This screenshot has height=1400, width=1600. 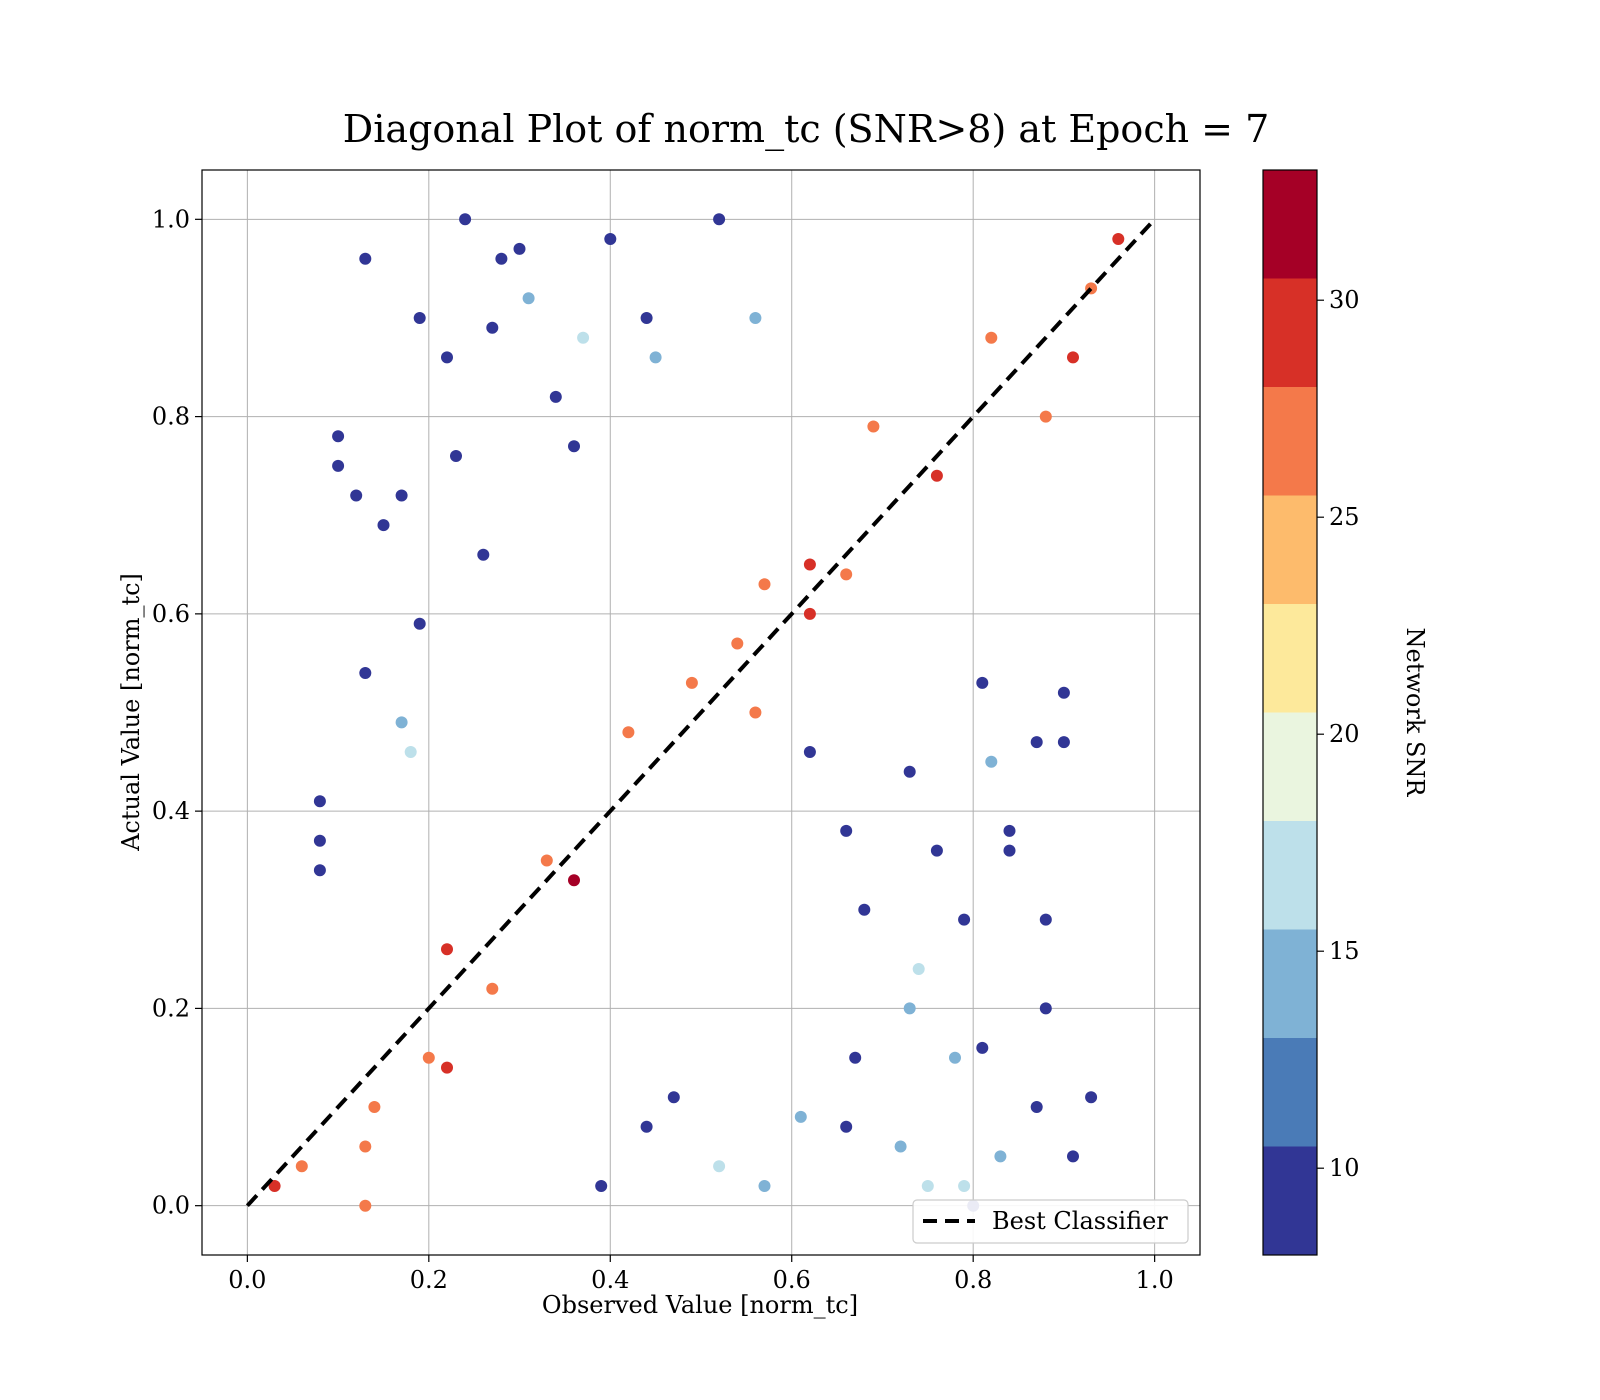 What do you see at coordinates (1344, 951) in the screenshot?
I see `colorbar-tick-label: 15` at bounding box center [1344, 951].